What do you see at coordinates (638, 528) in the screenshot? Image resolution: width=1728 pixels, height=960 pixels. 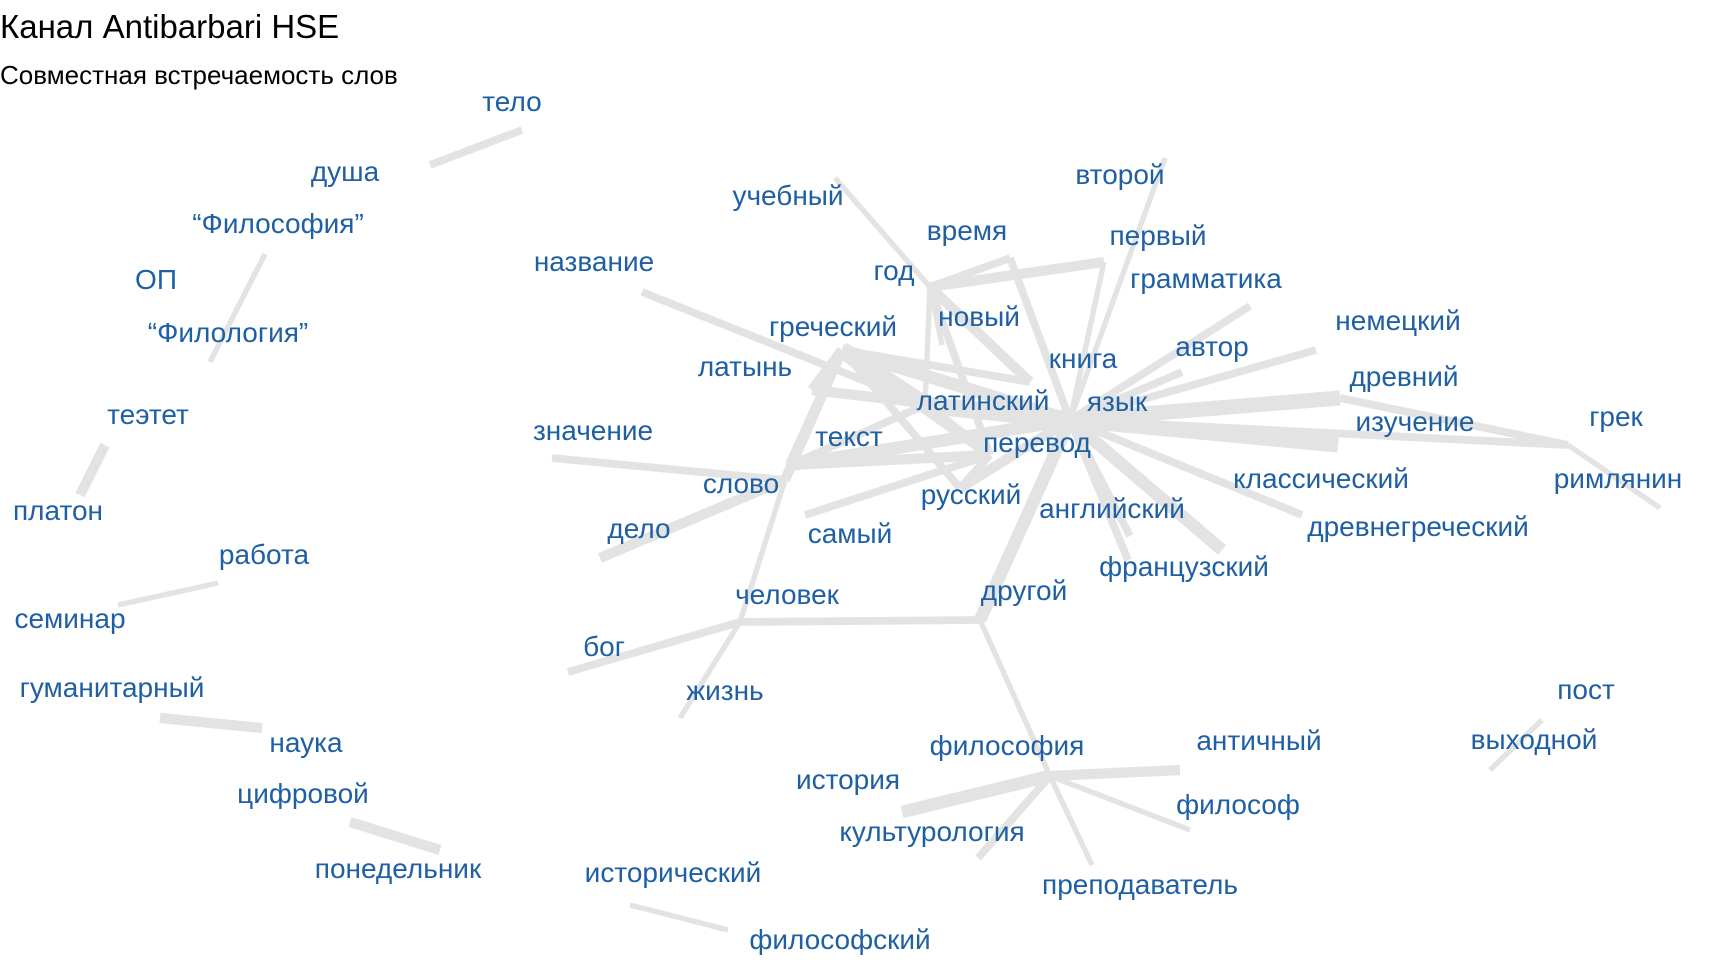 I see `node-label-delo: дело` at bounding box center [638, 528].